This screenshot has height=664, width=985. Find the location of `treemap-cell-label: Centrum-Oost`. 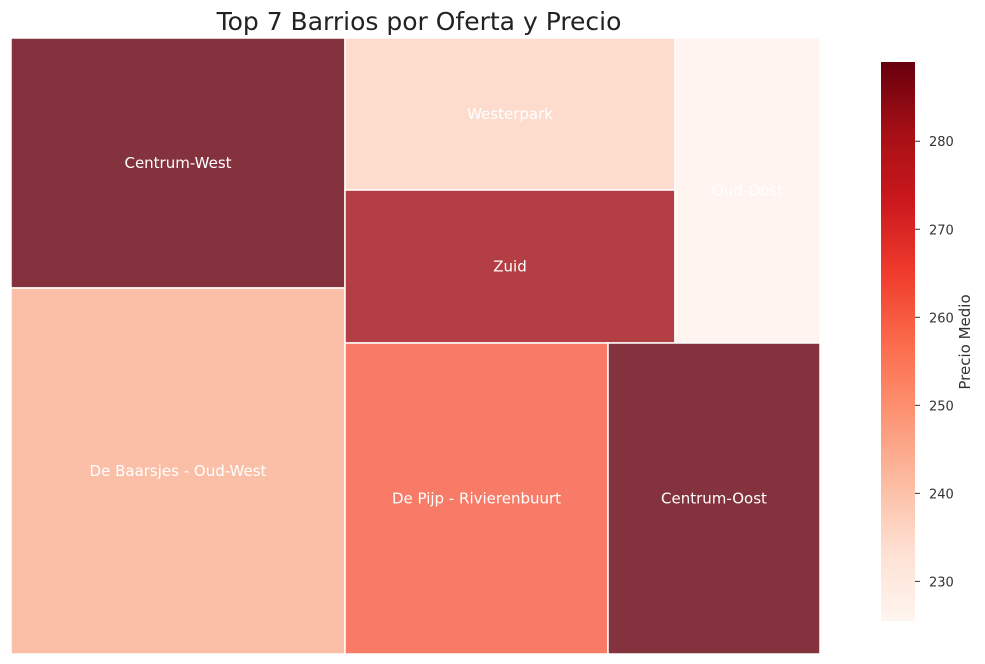

treemap-cell-label: Centrum-Oost is located at coordinates (714, 499).